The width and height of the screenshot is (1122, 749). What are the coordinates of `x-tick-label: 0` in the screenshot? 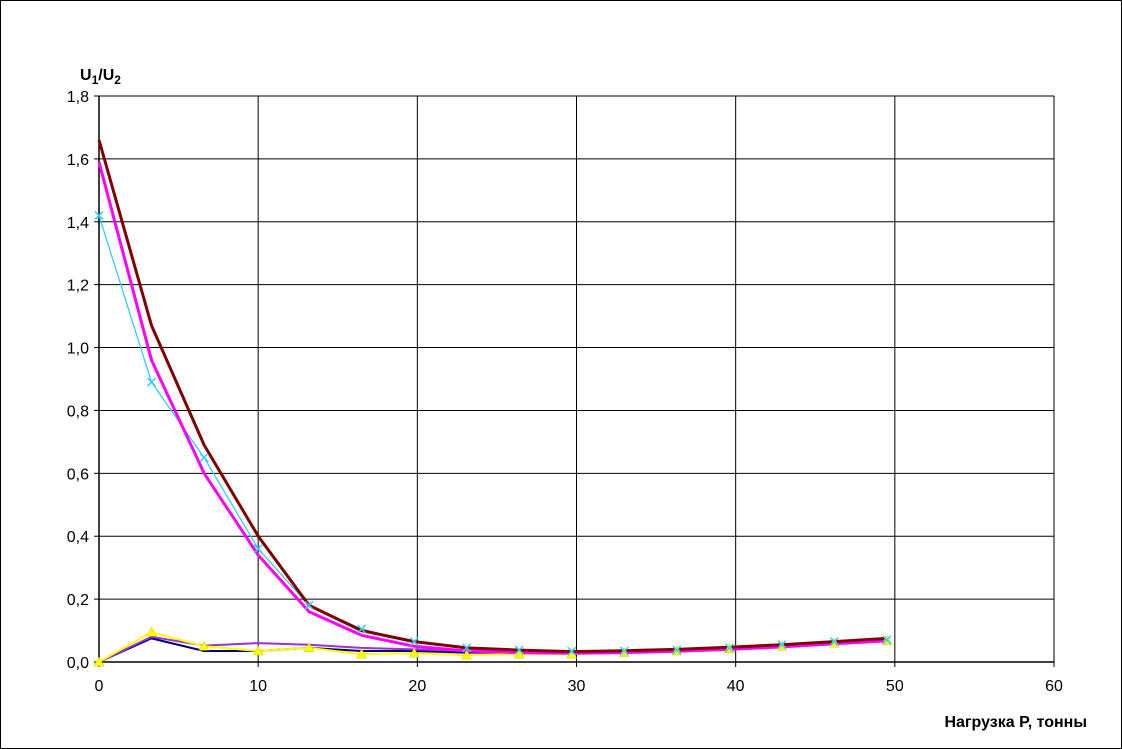 It's located at (99, 686).